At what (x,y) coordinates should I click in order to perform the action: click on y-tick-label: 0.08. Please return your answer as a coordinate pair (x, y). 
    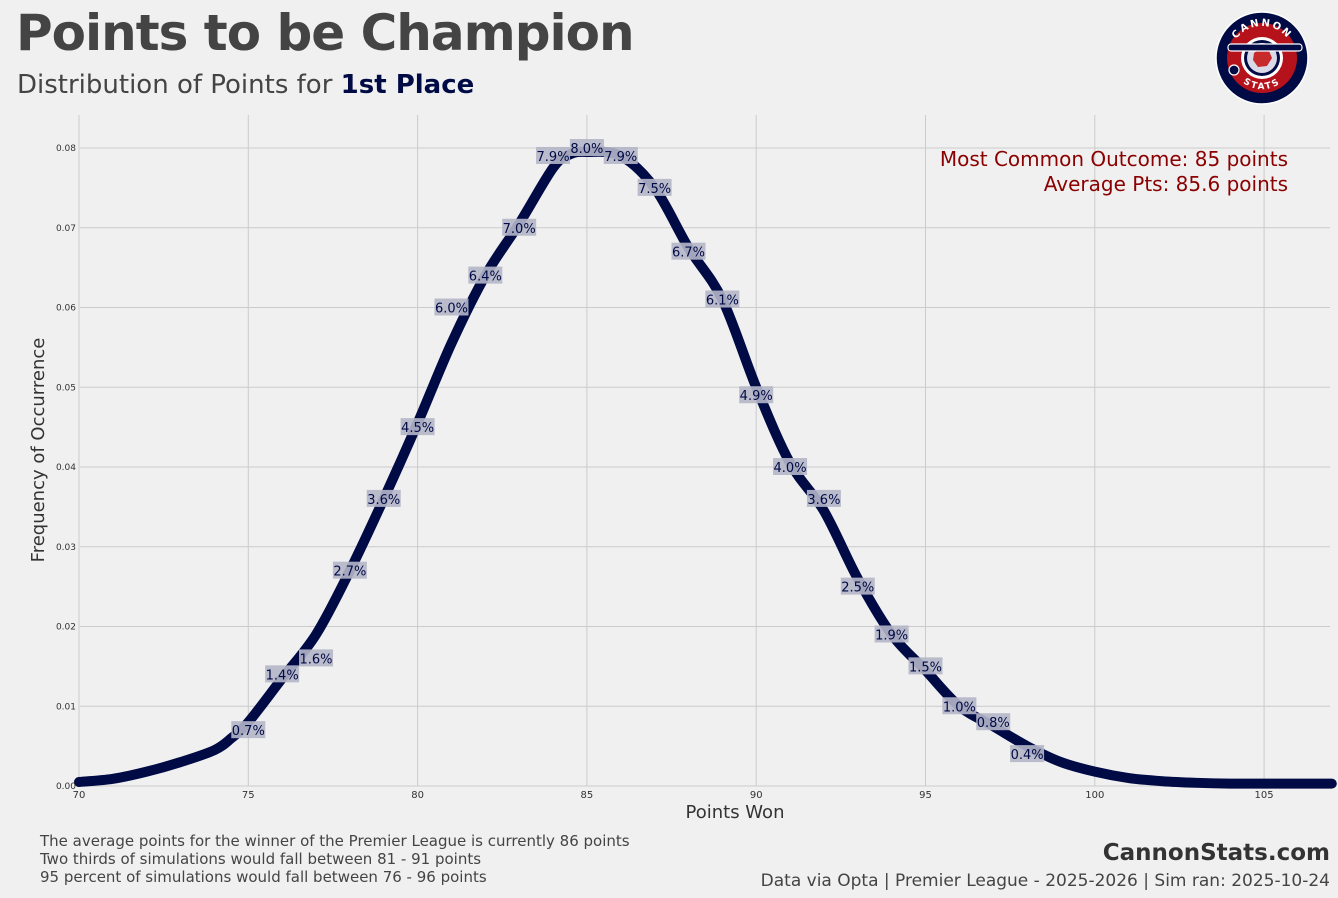
    Looking at the image, I should click on (66, 149).